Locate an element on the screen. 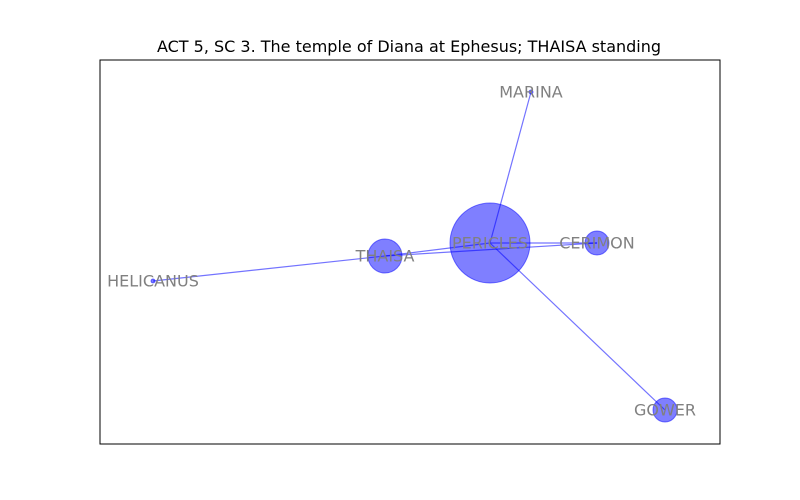 The image size is (800, 500). node-label-pericles: PERICLES is located at coordinates (490, 243).